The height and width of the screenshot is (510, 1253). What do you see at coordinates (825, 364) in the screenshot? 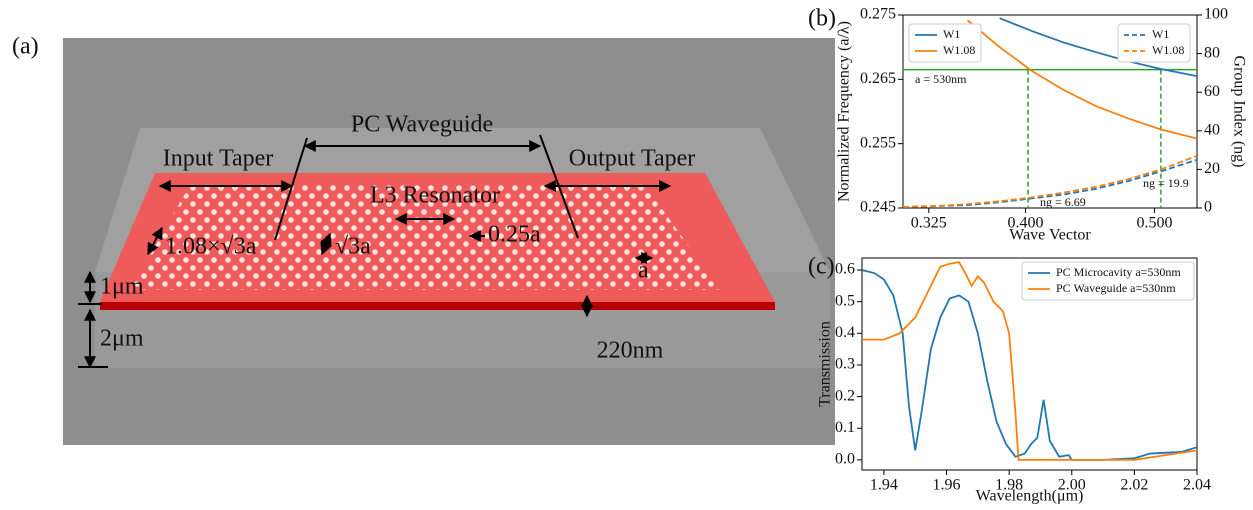
I see `y-axis-label: Transmission` at bounding box center [825, 364].